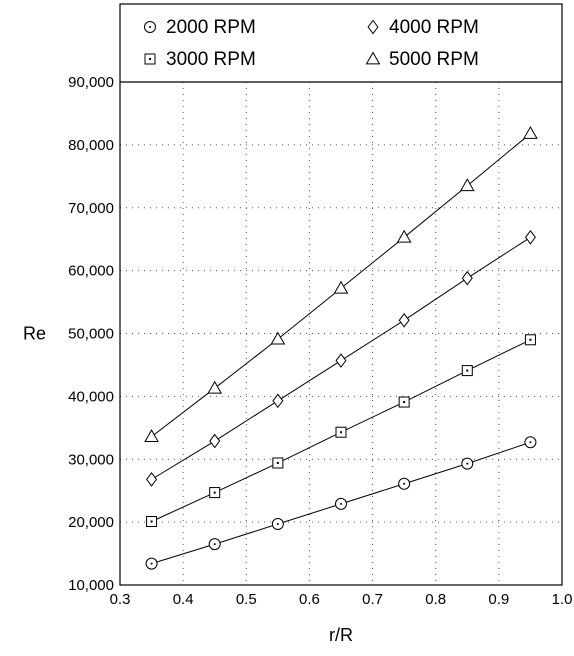  Describe the element at coordinates (435, 599) in the screenshot. I see `x-tick-label: 0.8` at that location.